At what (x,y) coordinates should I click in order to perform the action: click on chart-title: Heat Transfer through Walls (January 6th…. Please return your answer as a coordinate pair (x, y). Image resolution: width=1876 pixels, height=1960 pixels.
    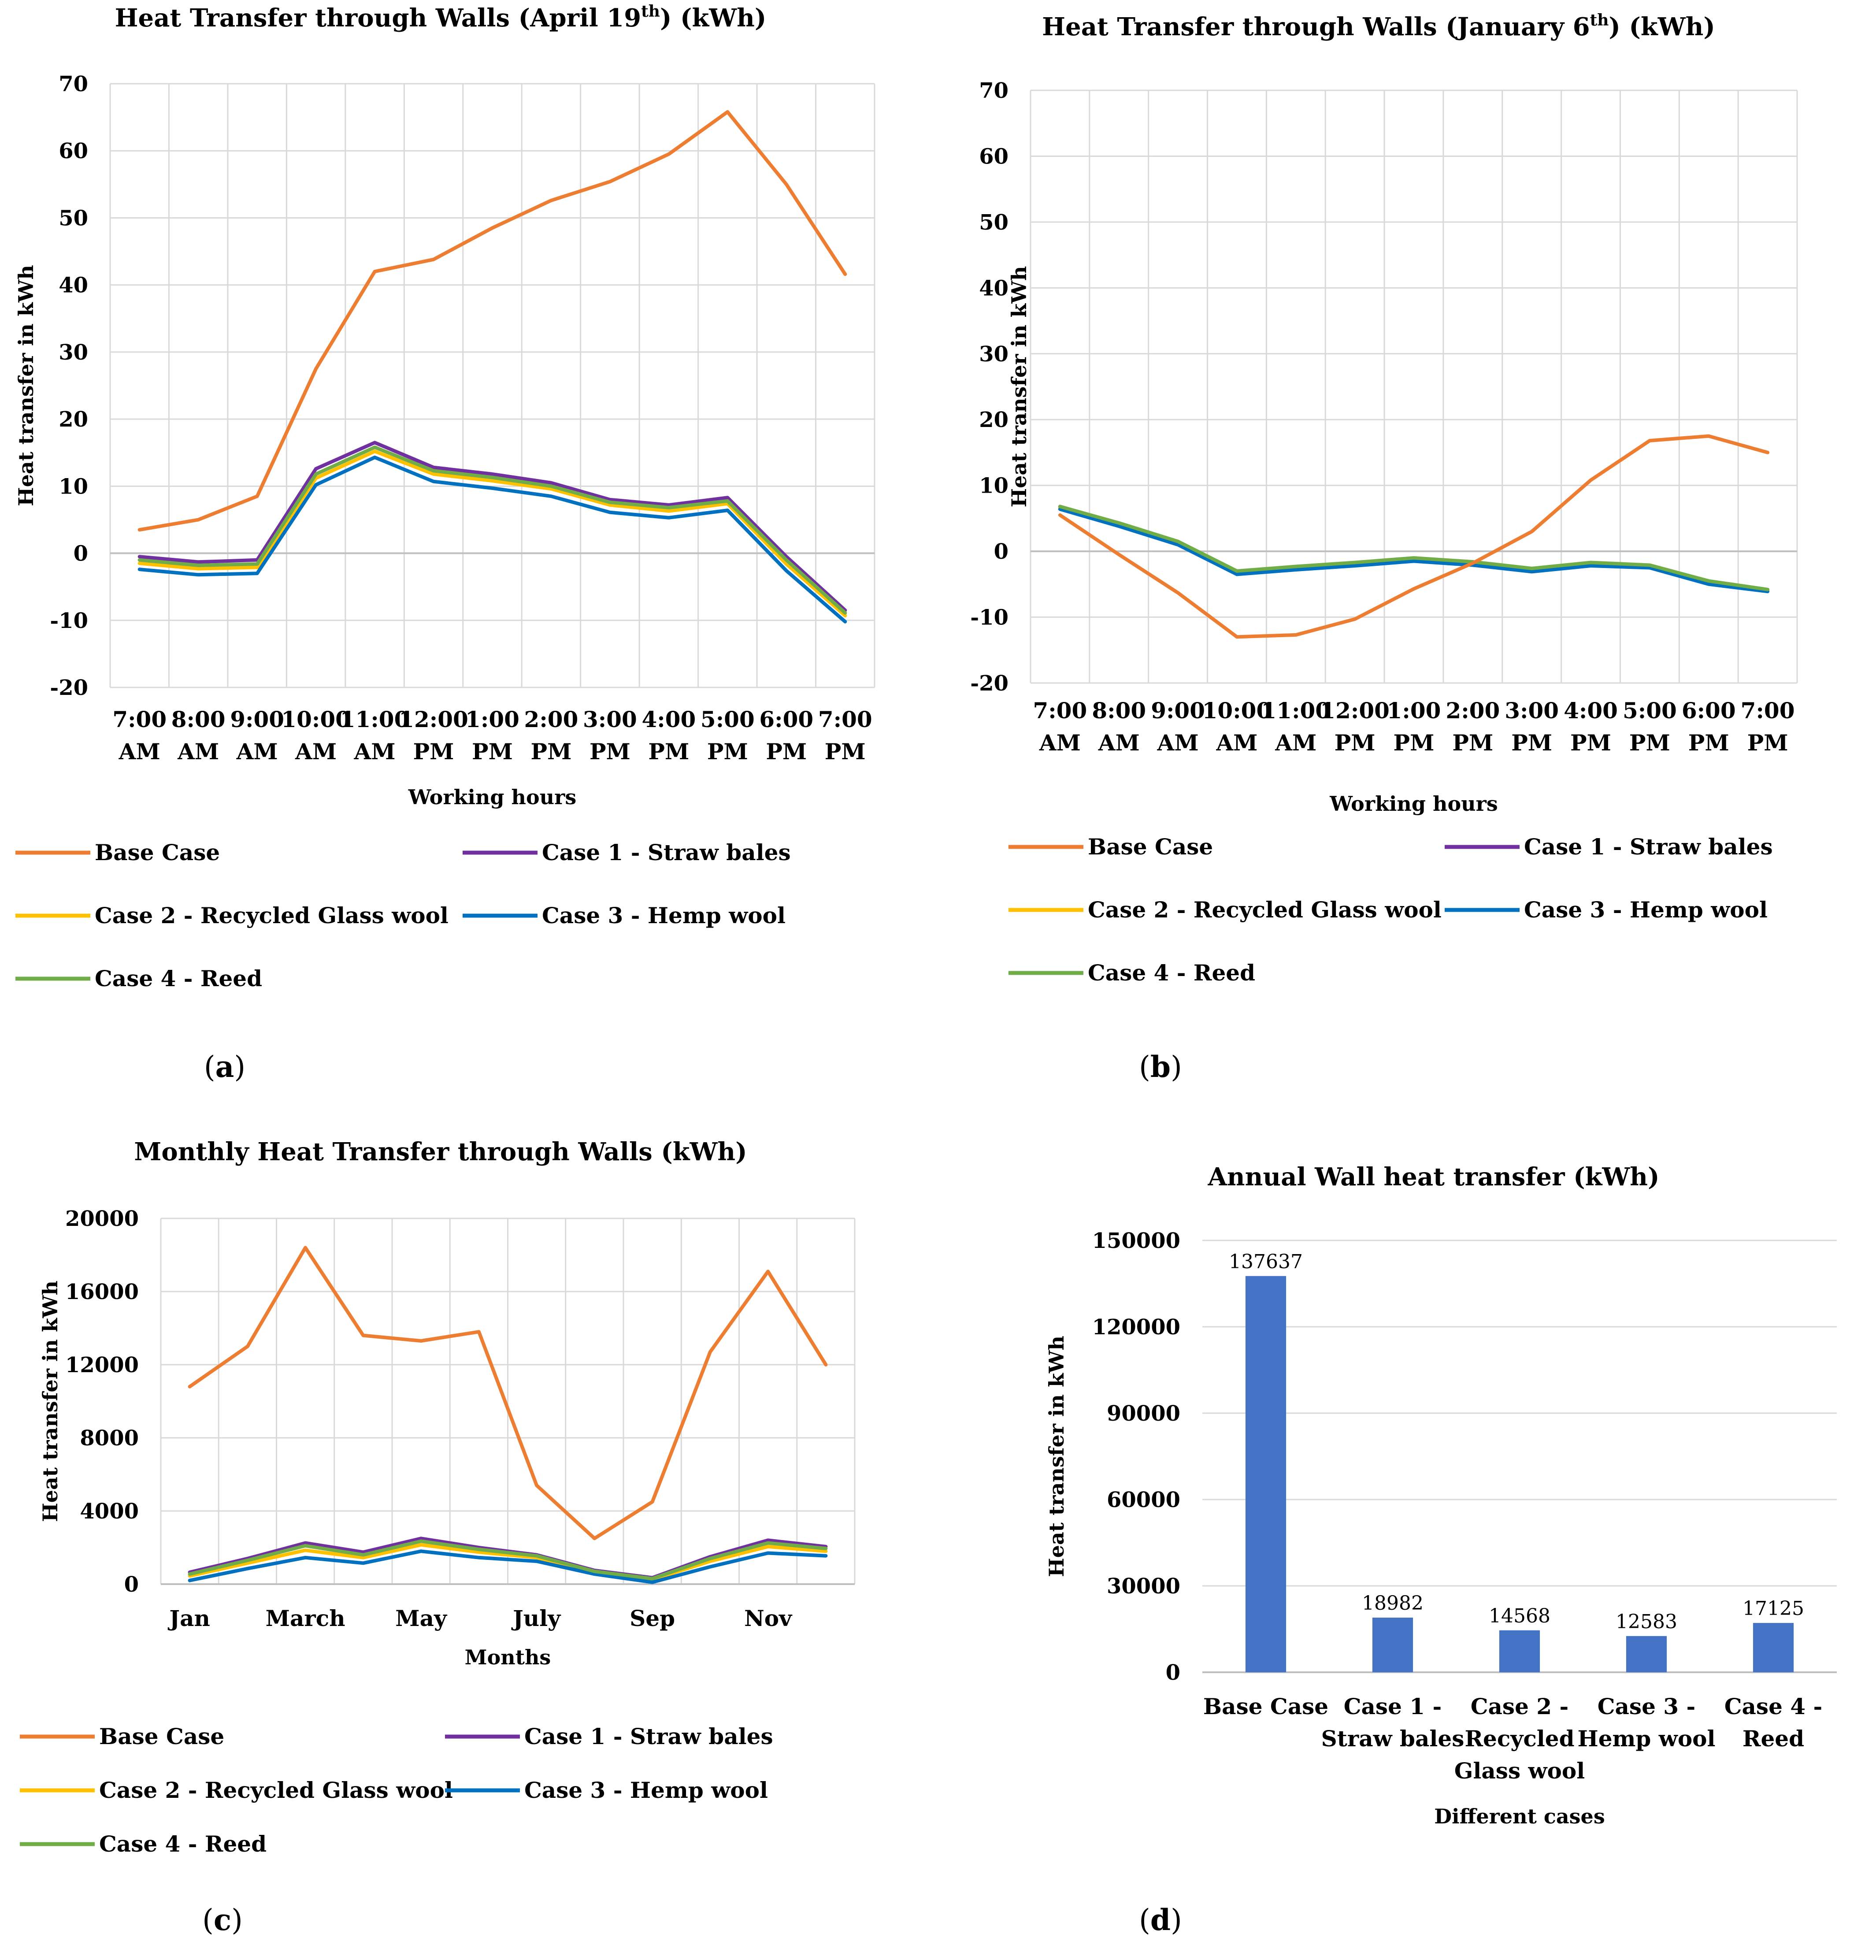
    Looking at the image, I should click on (1378, 26).